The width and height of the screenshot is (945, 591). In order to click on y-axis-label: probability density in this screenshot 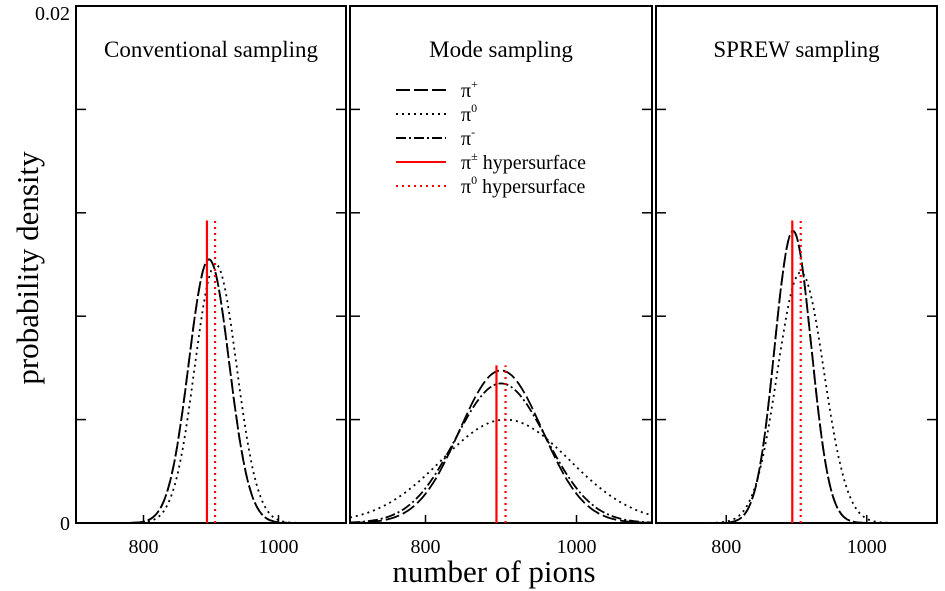, I will do `click(27, 268)`.